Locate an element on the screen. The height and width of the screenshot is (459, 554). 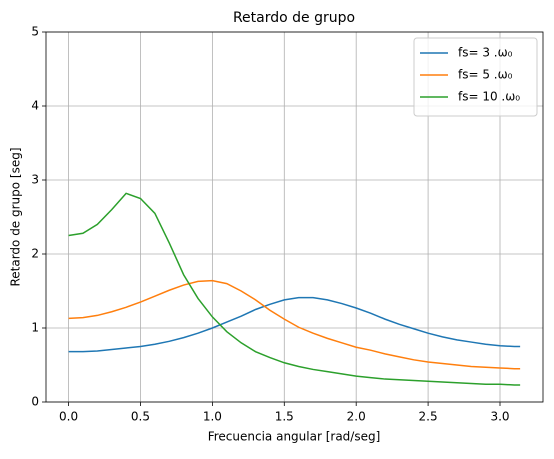
x-tick-label: 1.5 is located at coordinates (284, 417).